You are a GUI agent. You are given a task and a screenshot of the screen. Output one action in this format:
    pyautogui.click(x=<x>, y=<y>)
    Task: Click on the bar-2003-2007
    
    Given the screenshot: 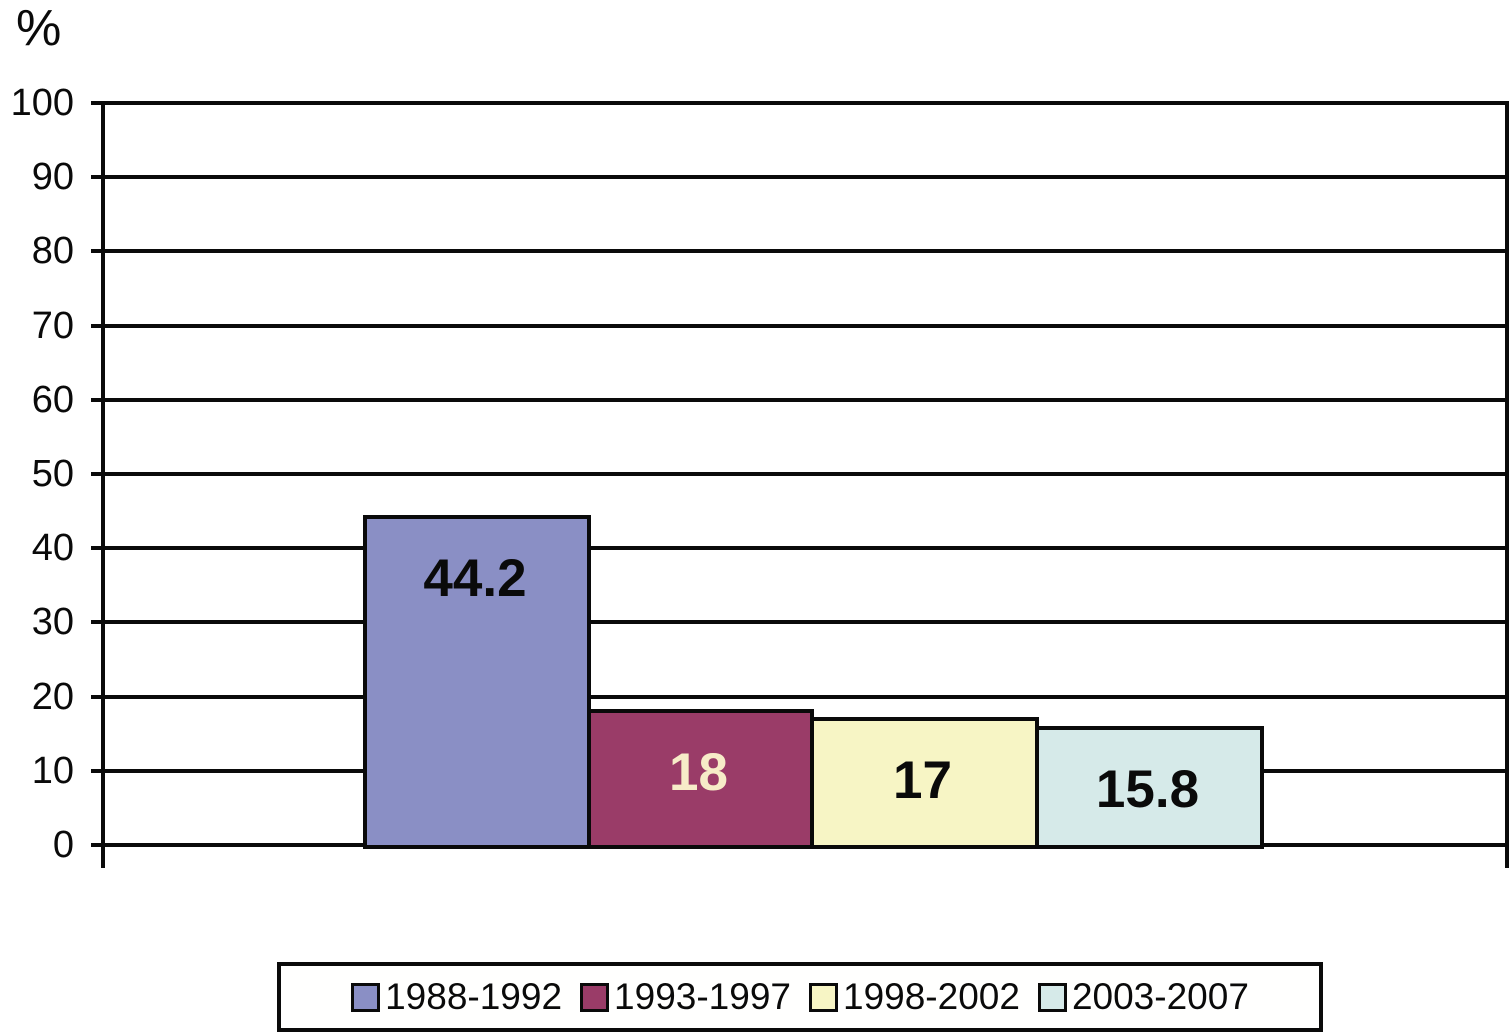 What is the action you would take?
    pyautogui.click(x=1149, y=787)
    